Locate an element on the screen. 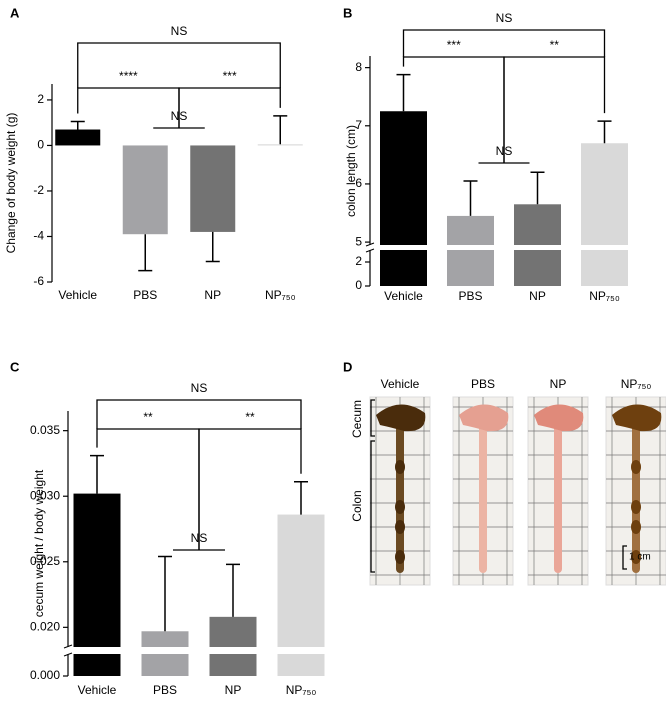 The width and height of the screenshot is (666, 703). y-tick-label: 6 is located at coordinates (358, 183).